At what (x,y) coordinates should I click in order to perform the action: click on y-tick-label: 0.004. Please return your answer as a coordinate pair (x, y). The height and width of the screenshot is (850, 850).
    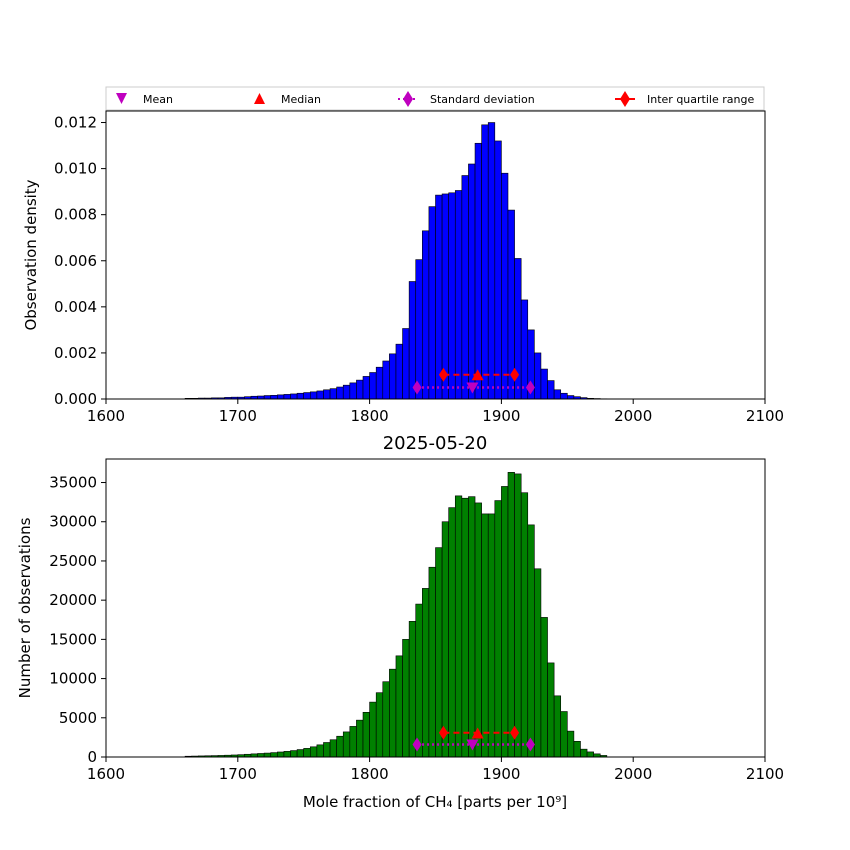
    Looking at the image, I should click on (75, 307).